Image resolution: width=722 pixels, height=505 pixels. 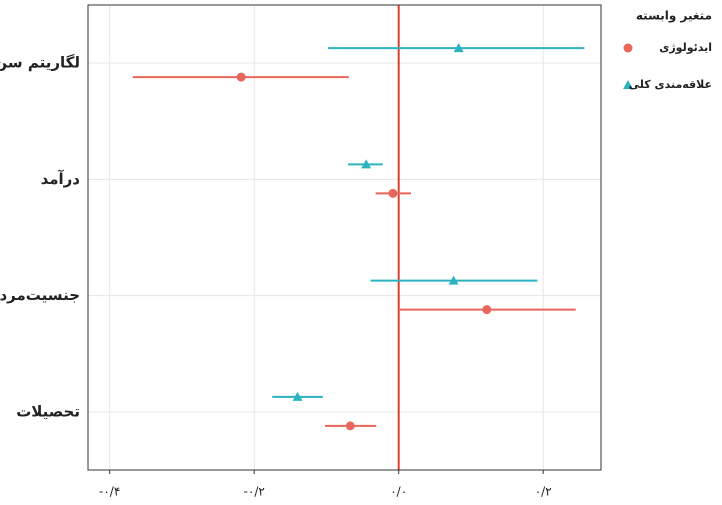 I want to click on legend-label: علاقه‌مندی کلی, so click(x=670, y=84).